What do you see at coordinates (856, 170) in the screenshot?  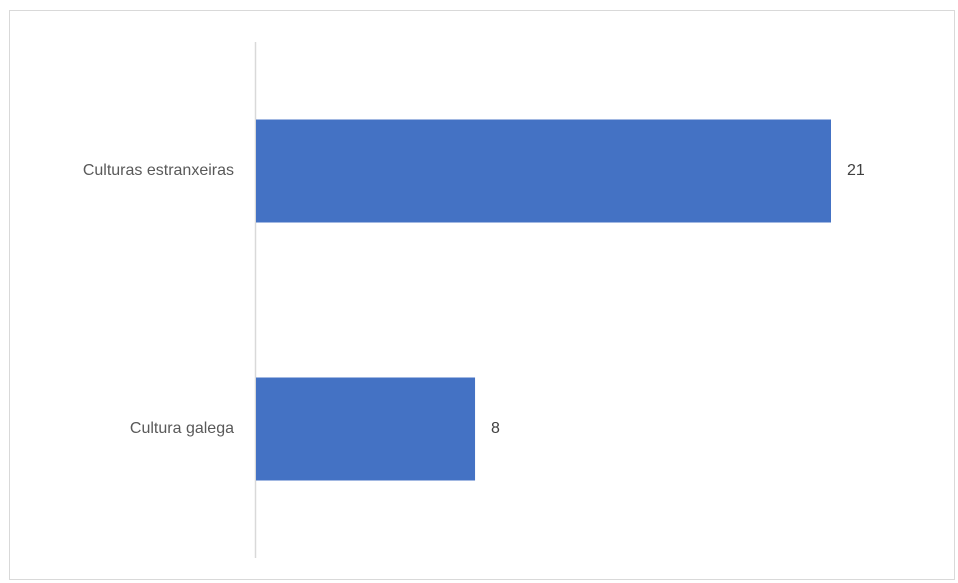 I see `data-label-1: 21` at bounding box center [856, 170].